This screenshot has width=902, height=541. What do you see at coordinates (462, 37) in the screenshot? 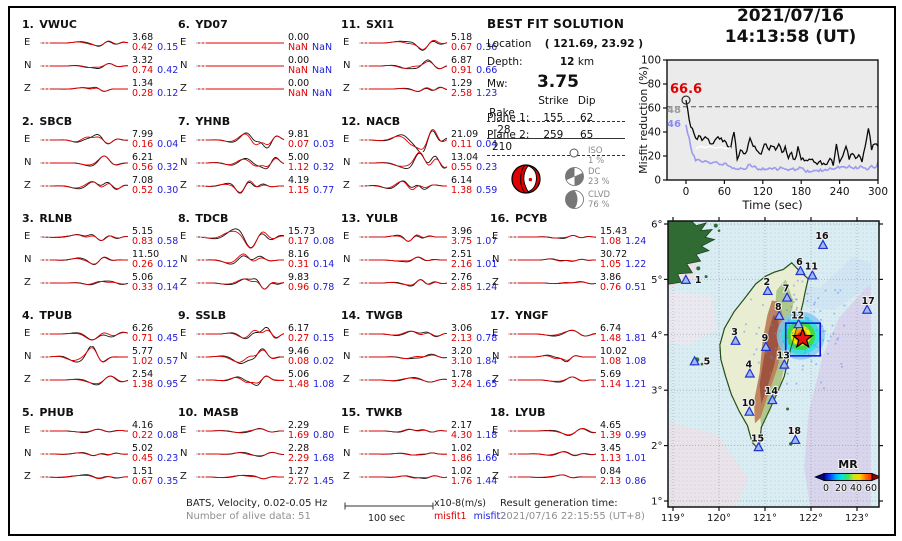
I see `amplitude-value: 5.18` at bounding box center [462, 37].